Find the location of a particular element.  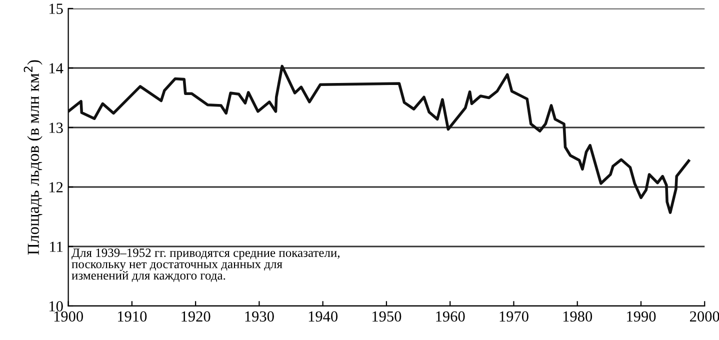

x-tick-label: 1960 is located at coordinates (450, 316).